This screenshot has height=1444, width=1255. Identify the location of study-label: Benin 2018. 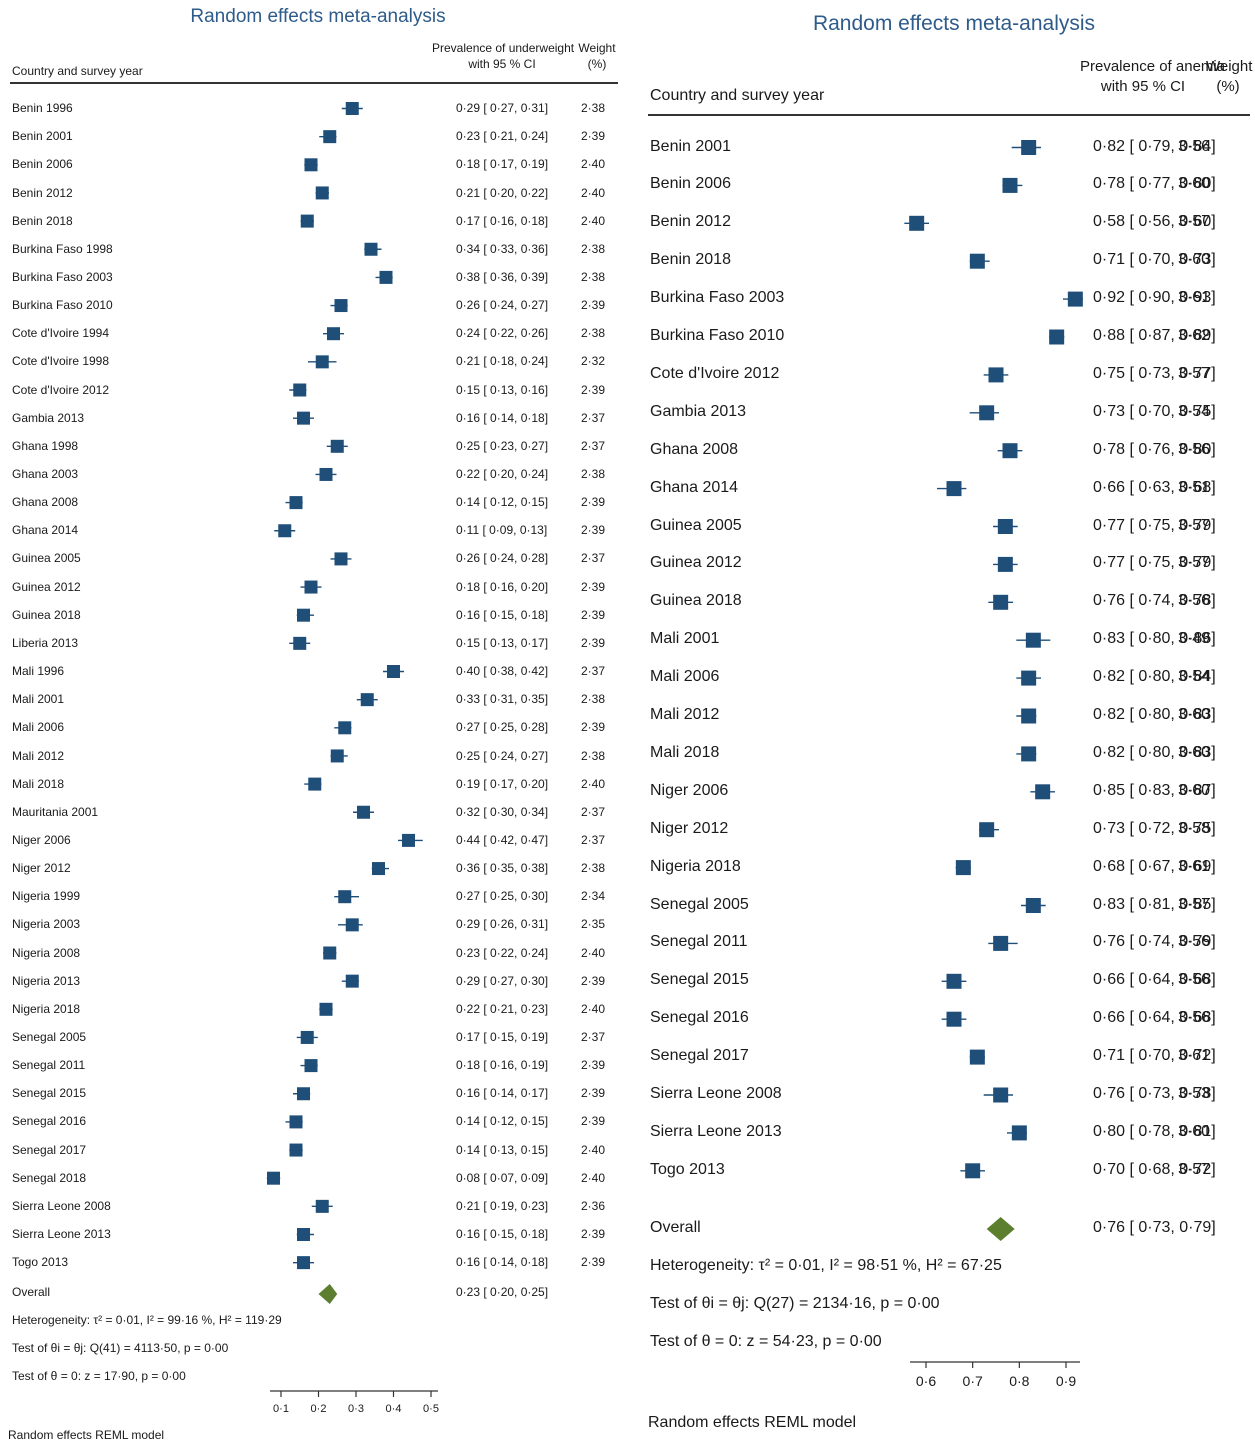
(690, 260).